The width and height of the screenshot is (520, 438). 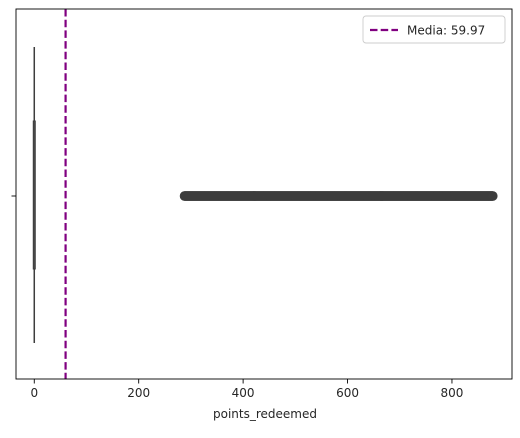 I want to click on box-body, so click(x=34, y=195).